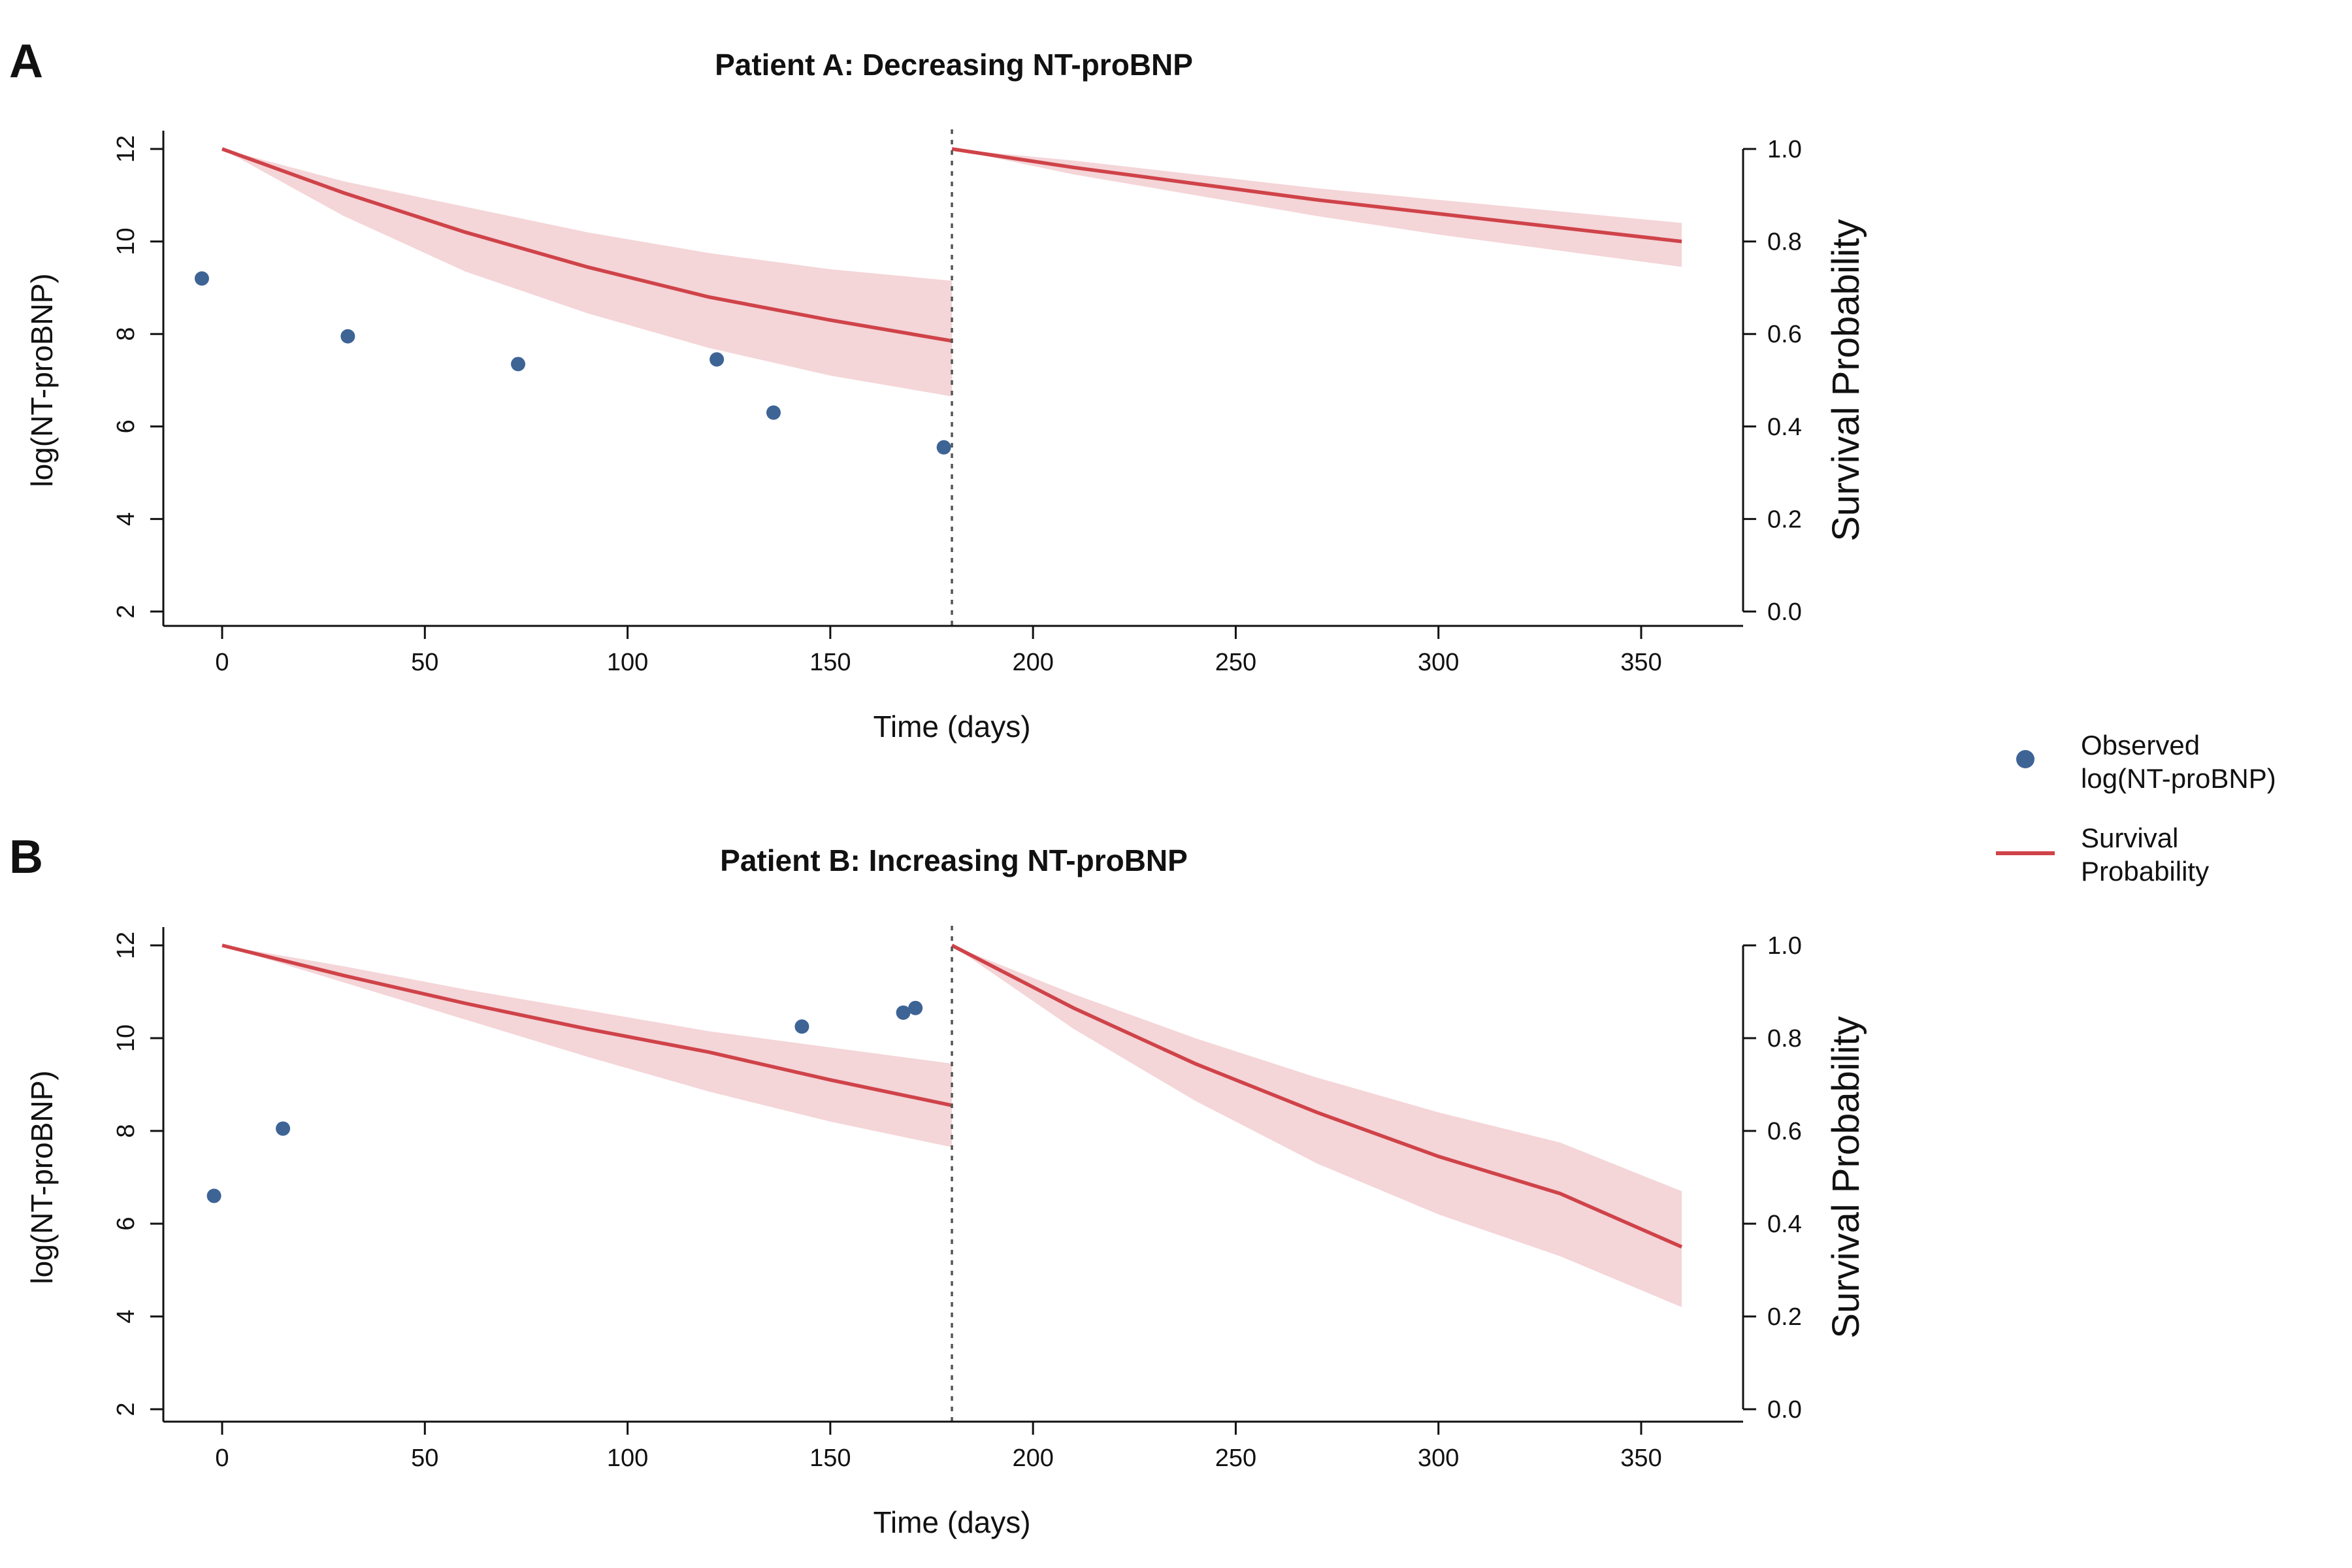 This screenshot has height=1568, width=2352. What do you see at coordinates (26, 61) in the screenshot?
I see `panel-letter: A` at bounding box center [26, 61].